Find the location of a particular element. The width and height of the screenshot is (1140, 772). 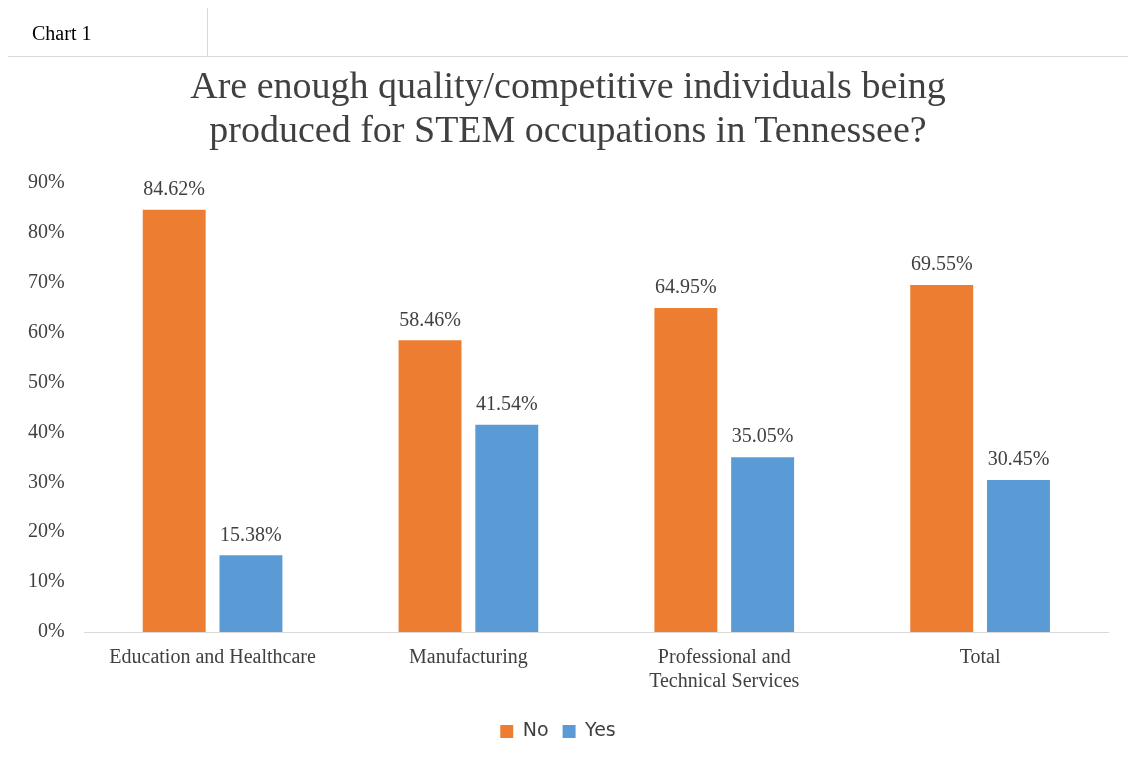

data-label: 69.55% is located at coordinates (941, 263).